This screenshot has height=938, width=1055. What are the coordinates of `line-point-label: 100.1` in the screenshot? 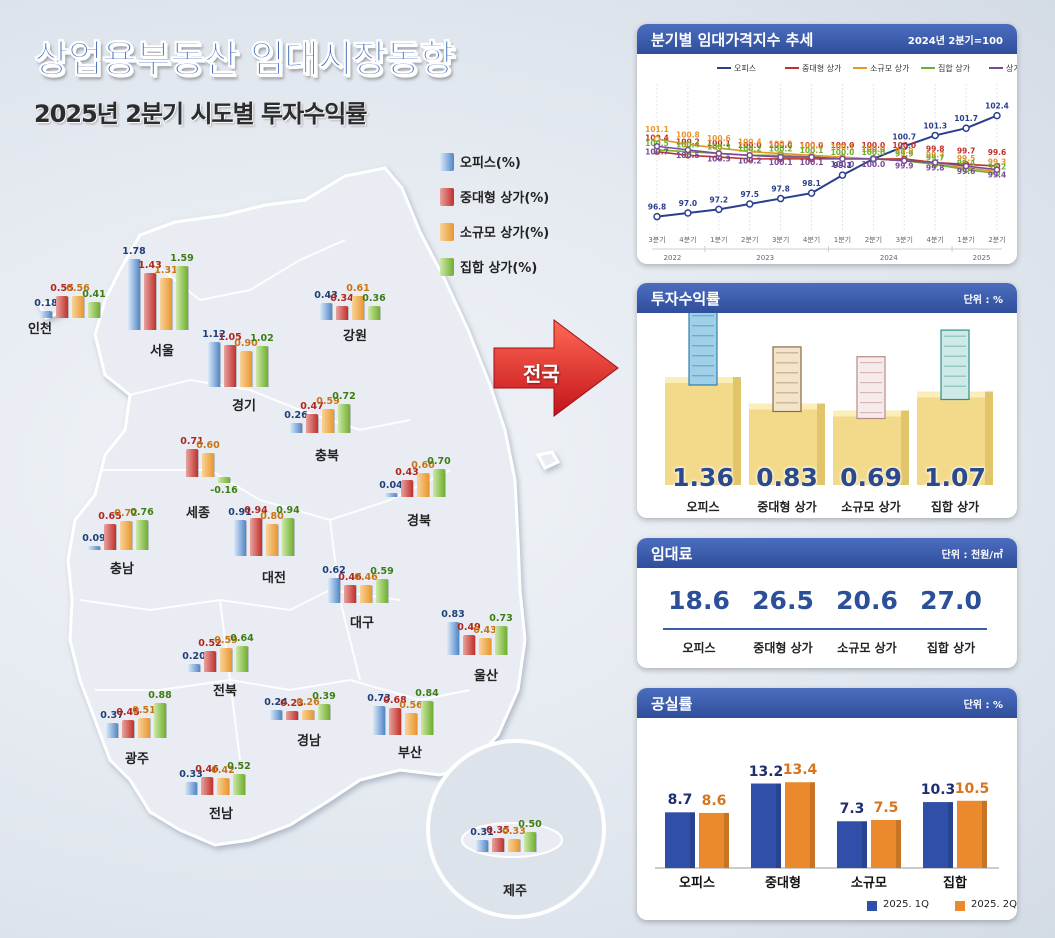 It's located at (843, 147).